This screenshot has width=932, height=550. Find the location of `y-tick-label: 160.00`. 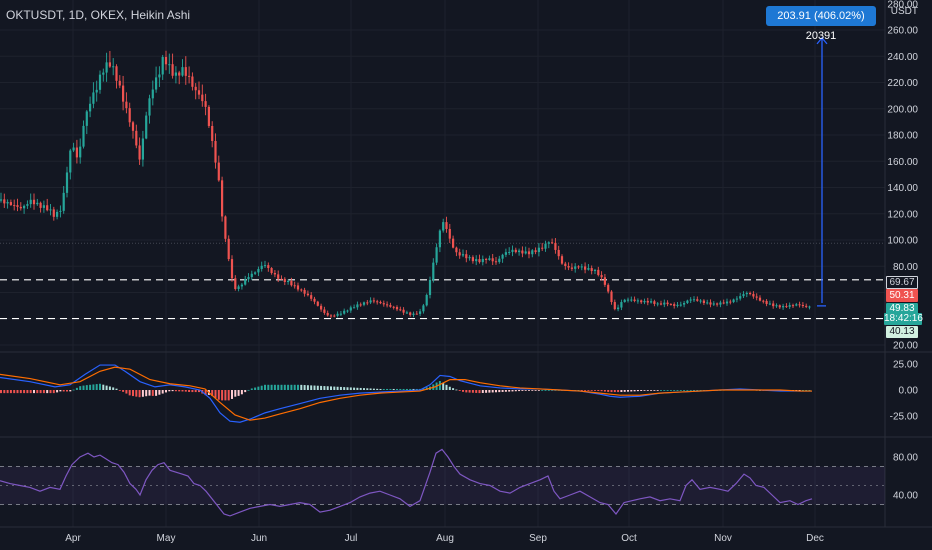

y-tick-label: 160.00 is located at coordinates (902, 162).